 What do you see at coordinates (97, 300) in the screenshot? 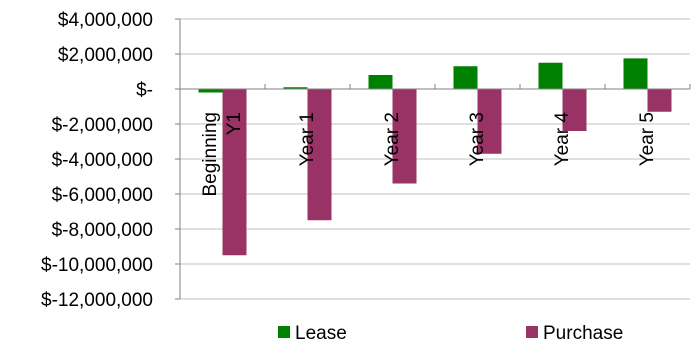
I see `y-tick-label: $-12,000,000` at bounding box center [97, 300].